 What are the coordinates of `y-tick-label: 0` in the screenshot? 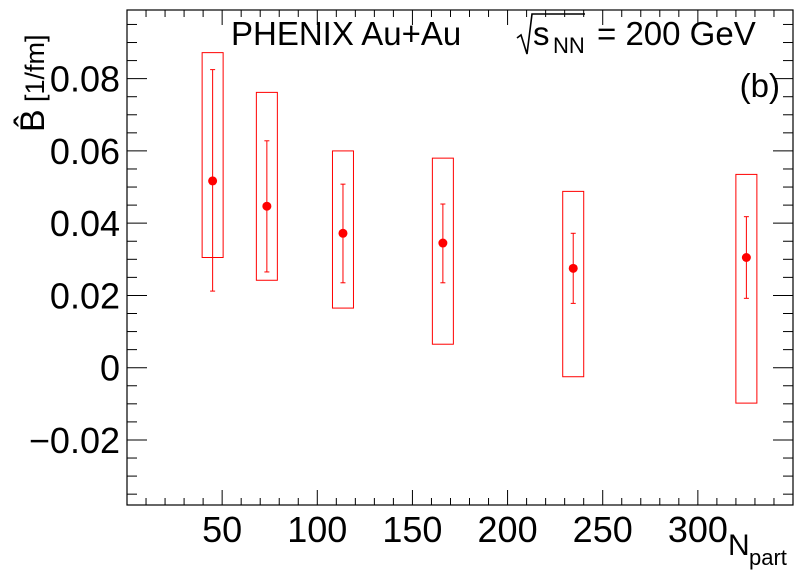 It's located at (110, 368).